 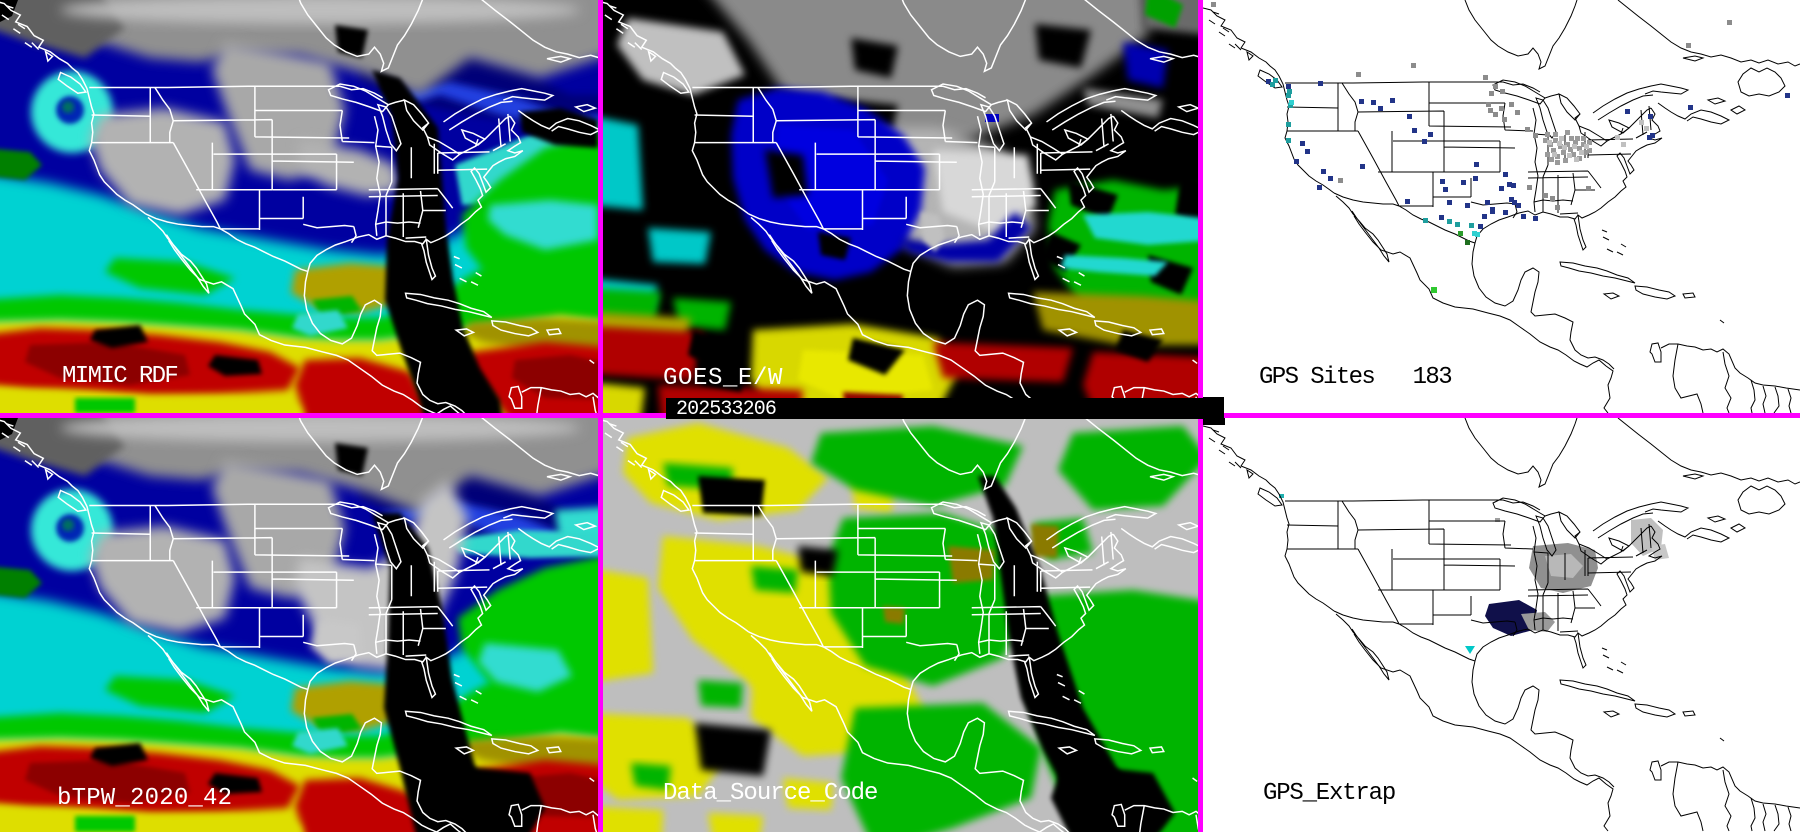 What do you see at coordinates (1355, 377) in the screenshot?
I see `svg-text: GPS Sites 183` at bounding box center [1355, 377].